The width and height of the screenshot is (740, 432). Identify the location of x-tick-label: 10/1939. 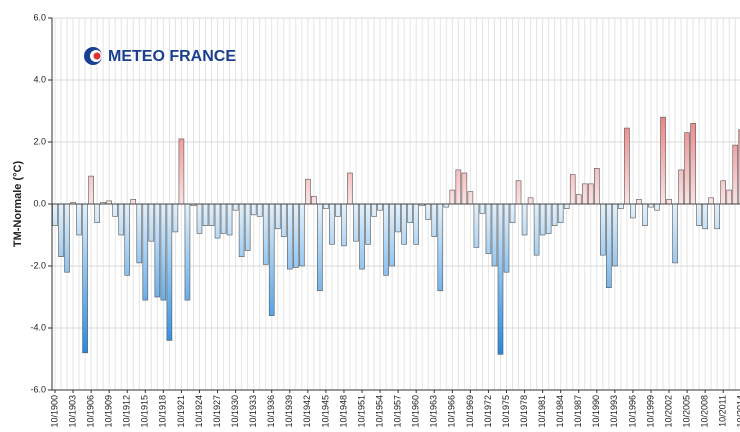
(289, 411).